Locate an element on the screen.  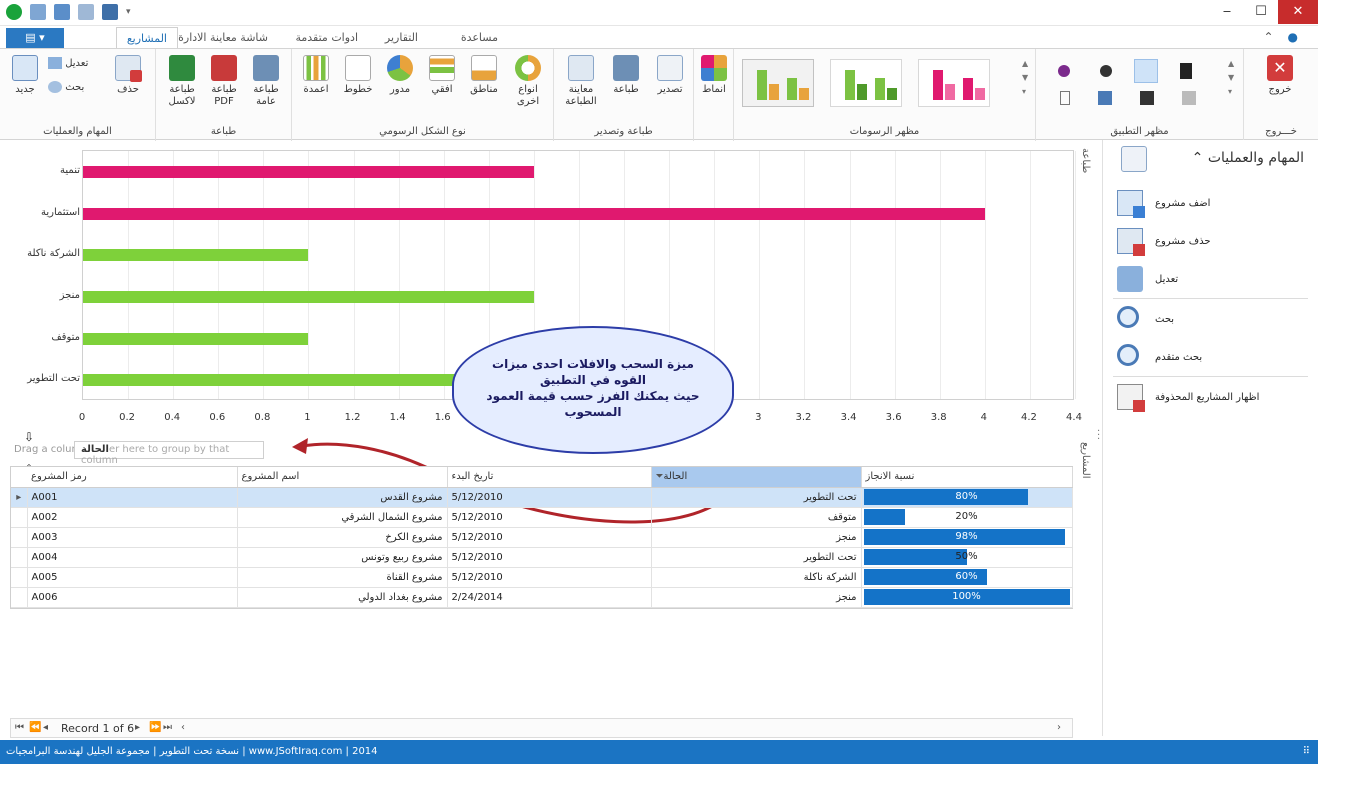
other-charts-button: انواع اخرى is located at coordinates (528, 81).